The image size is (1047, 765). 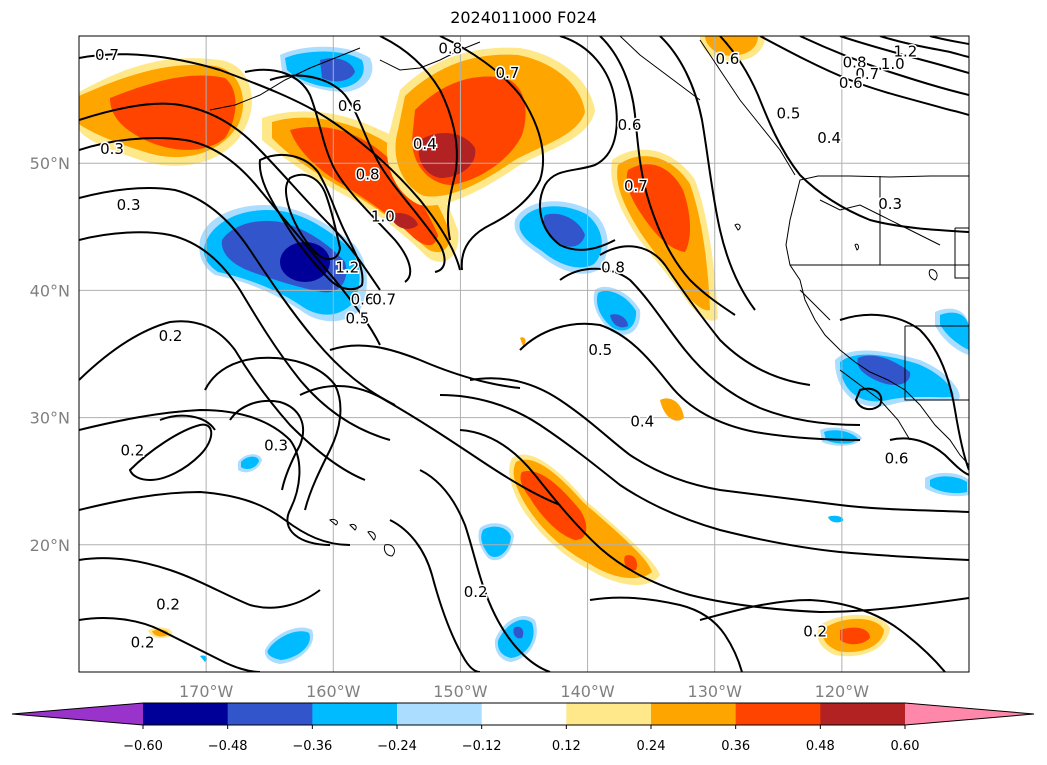 What do you see at coordinates (50, 545) in the screenshot?
I see `latitude-tick-label: 20°N` at bounding box center [50, 545].